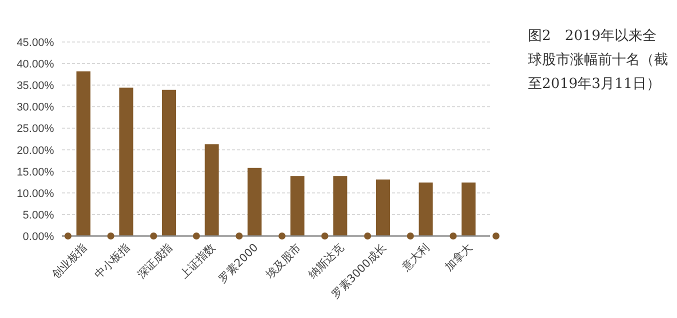 Image resolution: width=677 pixels, height=318 pixels. I want to click on y-tick-label: 0.00%, so click(38, 237).